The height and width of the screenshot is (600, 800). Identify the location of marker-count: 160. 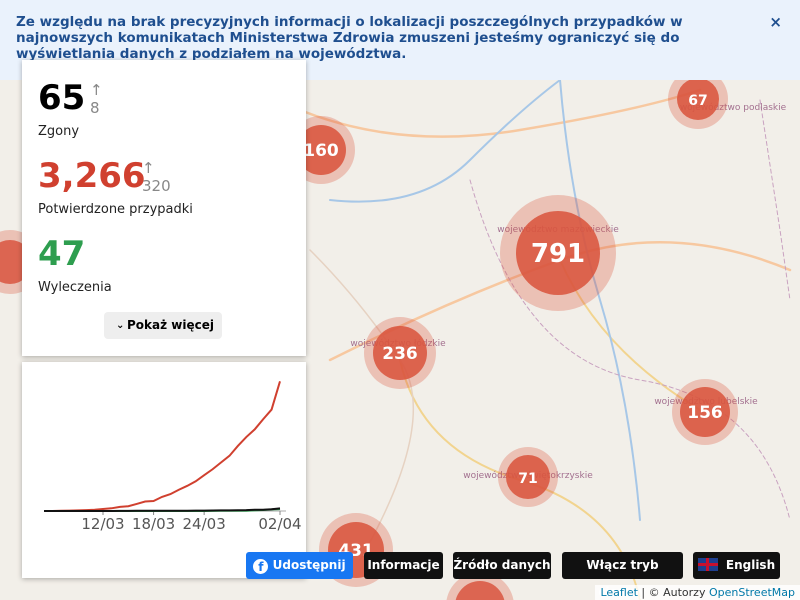
(321, 151).